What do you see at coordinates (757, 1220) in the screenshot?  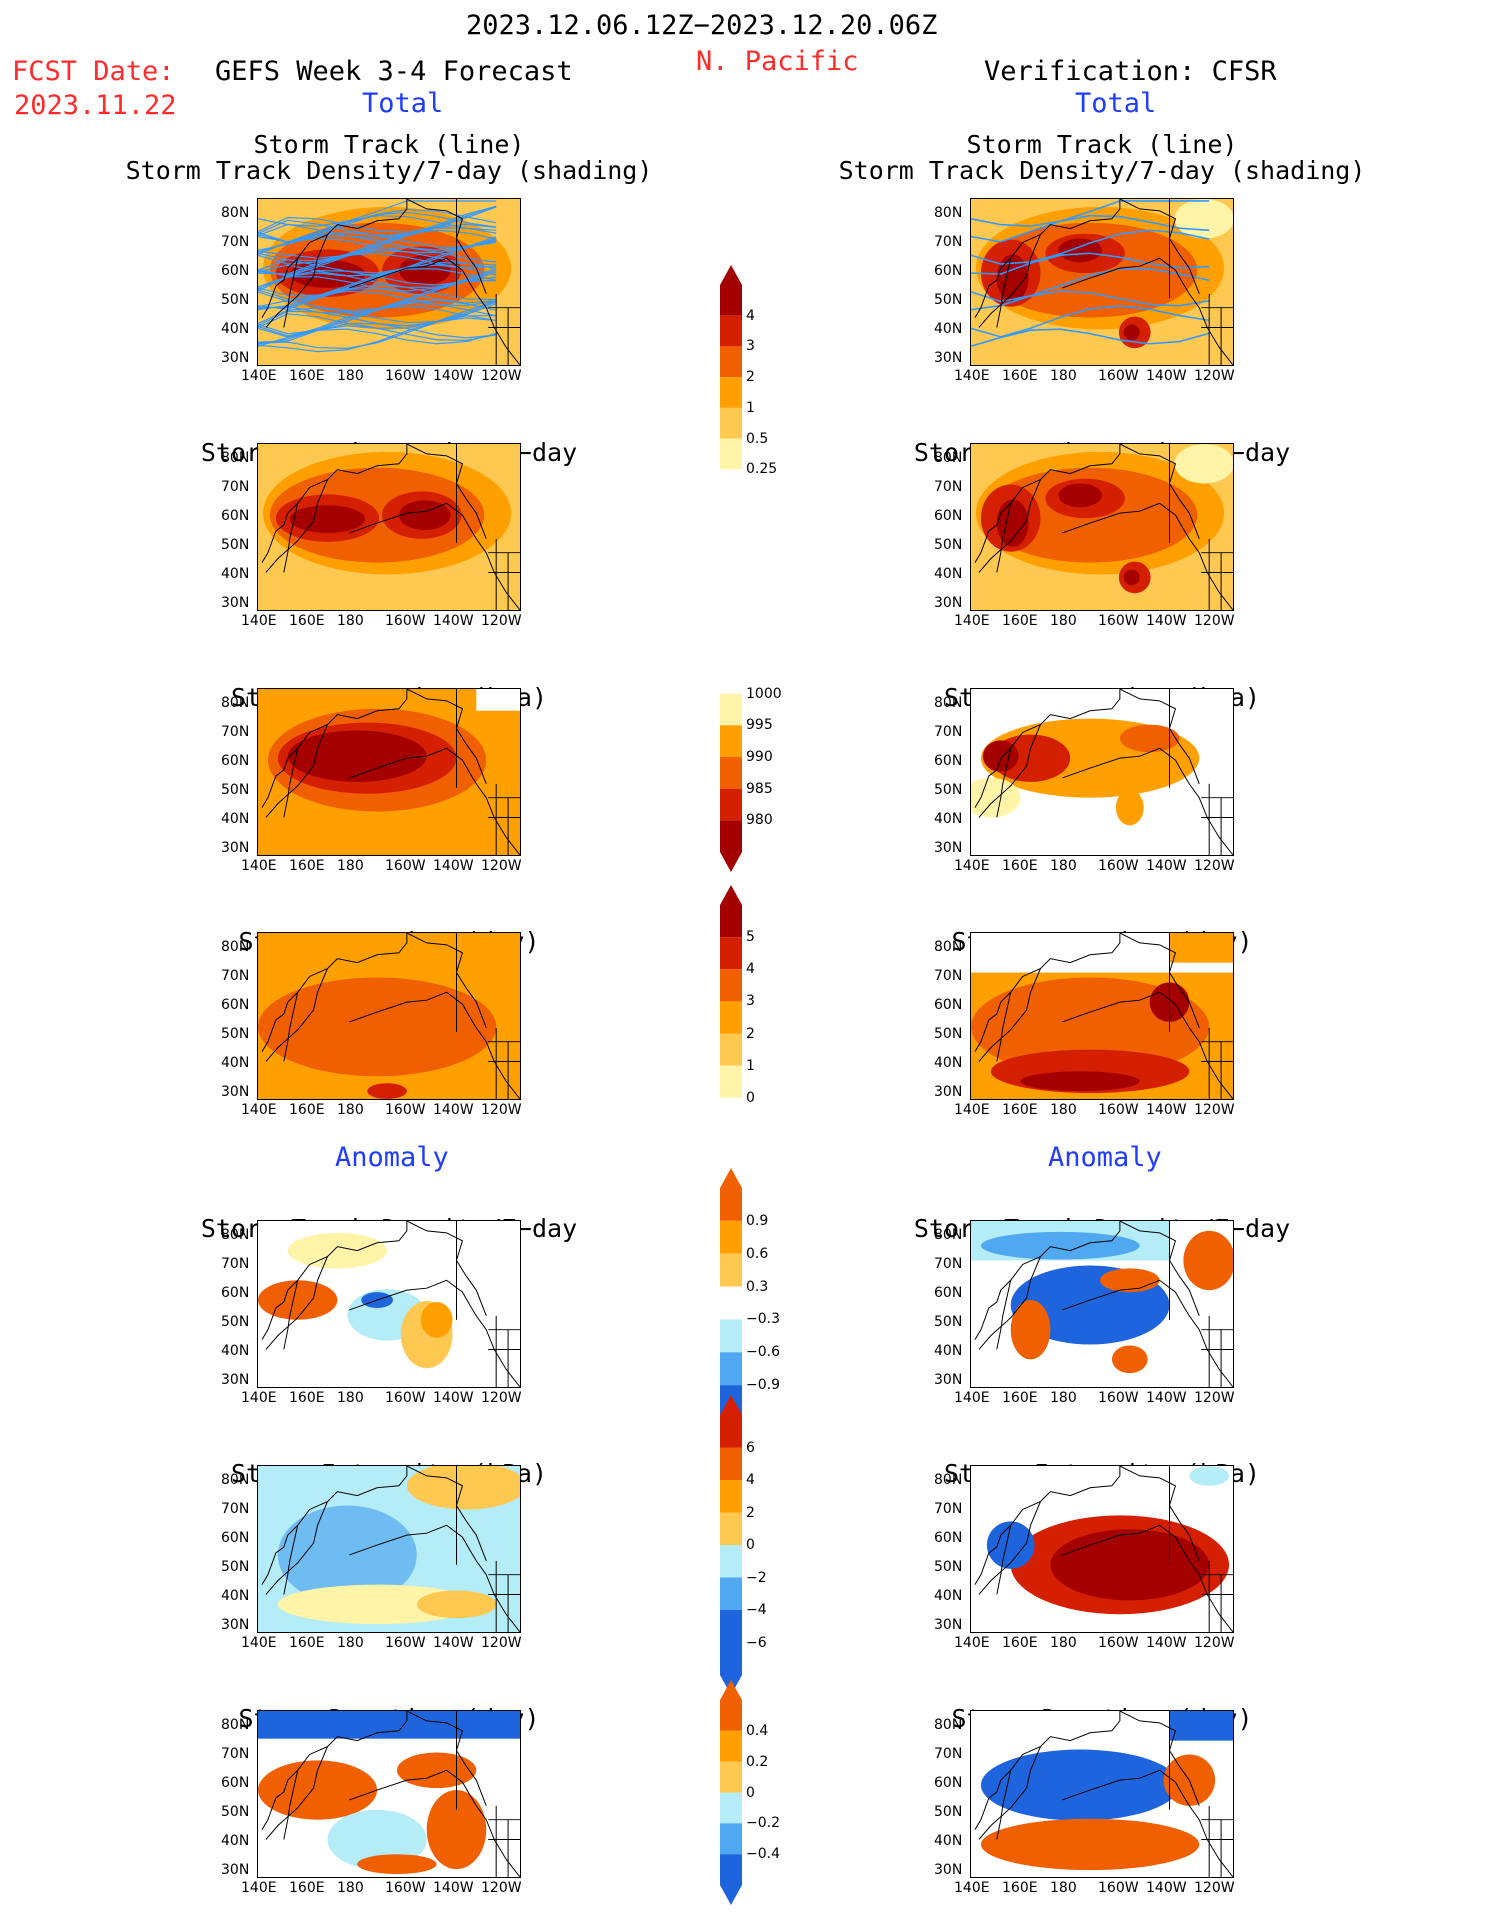 I see `colorbar-label: 0.9` at bounding box center [757, 1220].